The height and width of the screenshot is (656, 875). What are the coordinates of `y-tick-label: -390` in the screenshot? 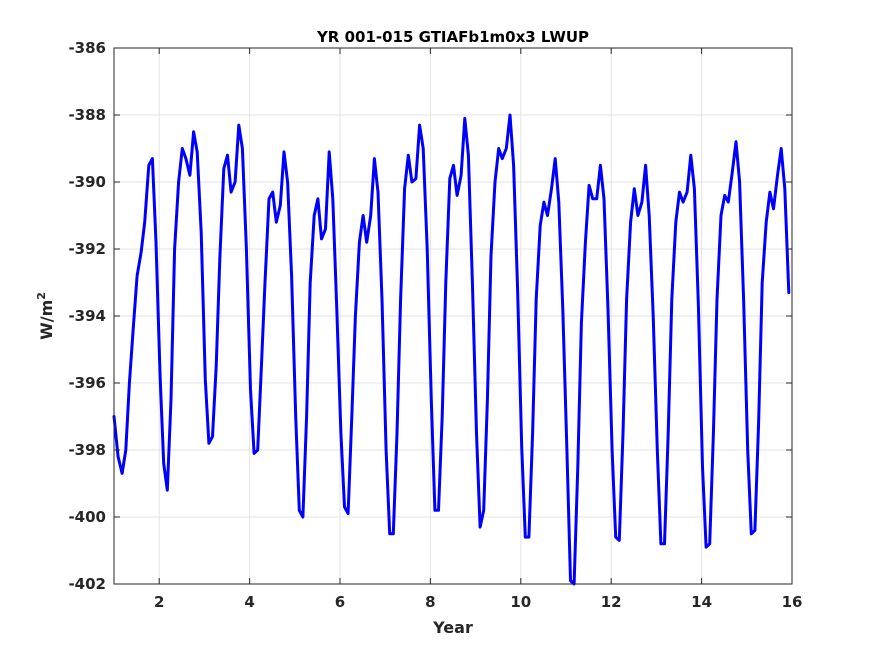 It's located at (87, 182).